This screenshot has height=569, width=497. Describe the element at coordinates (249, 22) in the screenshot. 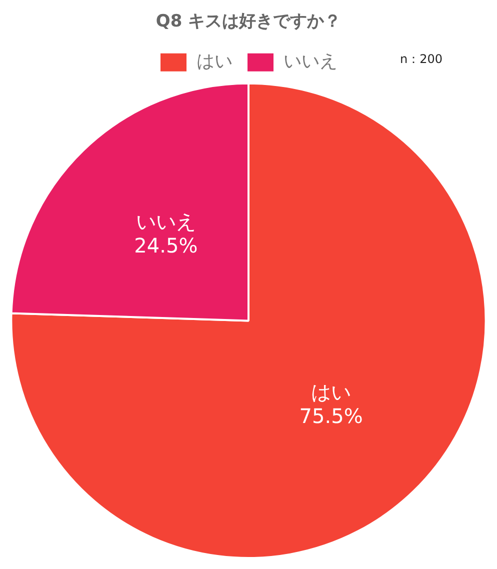

I see `chart-title: Q8 キスは好きですか？` at that location.